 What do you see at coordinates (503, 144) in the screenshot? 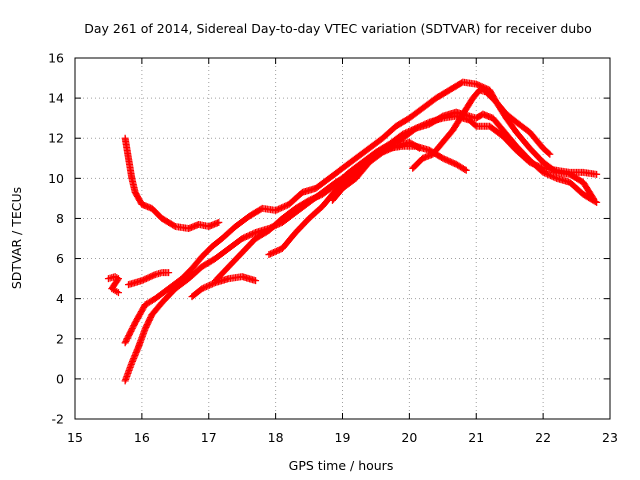
I see `series-arc10` at bounding box center [503, 144].